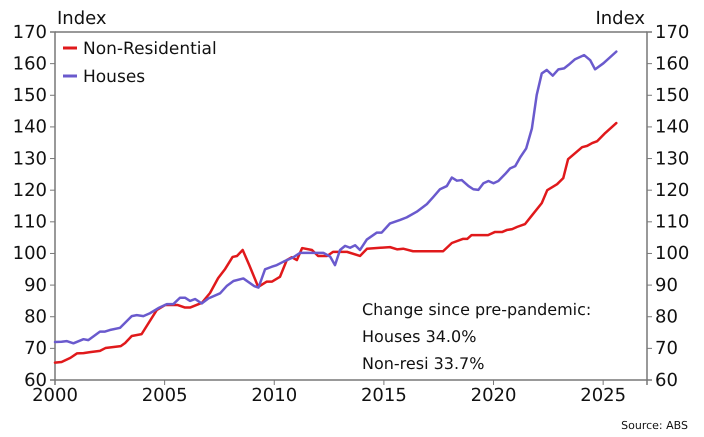  Describe the element at coordinates (620, 18) in the screenshot. I see `y2-axis-title: Index` at that location.